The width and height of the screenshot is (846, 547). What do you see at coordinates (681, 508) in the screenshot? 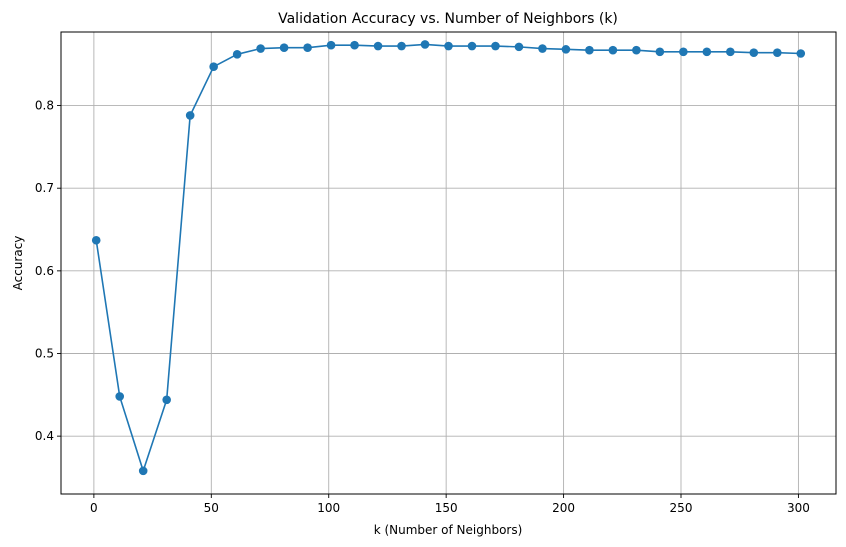
I see `x-tick-label: 250` at bounding box center [681, 508].